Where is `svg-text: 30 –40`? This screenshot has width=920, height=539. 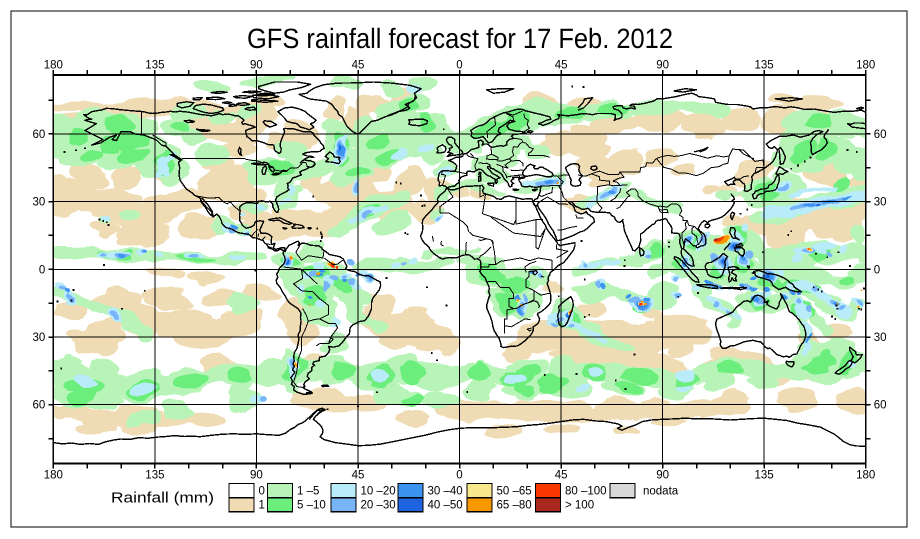
svg-text: 30 –40 is located at coordinates (445, 492).